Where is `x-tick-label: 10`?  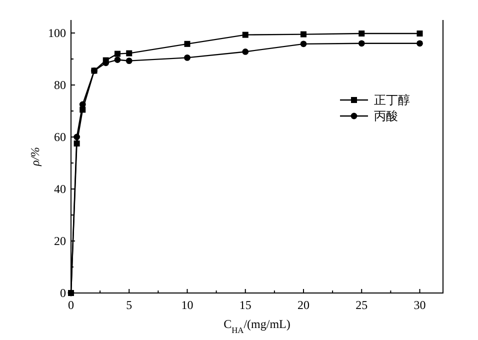
x-tick-label: 10 is located at coordinates (187, 305).